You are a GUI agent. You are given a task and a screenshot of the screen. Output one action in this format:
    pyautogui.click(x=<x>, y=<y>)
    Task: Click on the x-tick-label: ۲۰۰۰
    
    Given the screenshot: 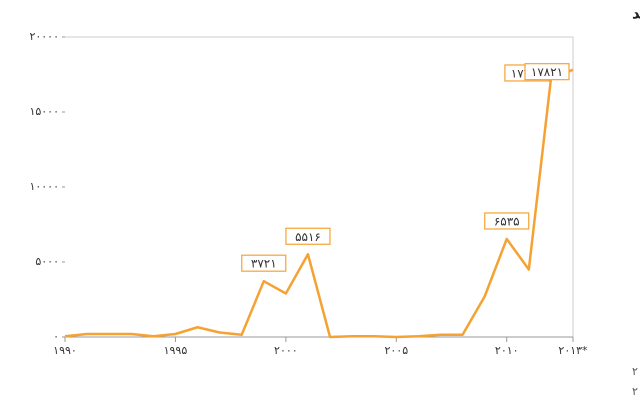 What is the action you would take?
    pyautogui.click(x=286, y=350)
    